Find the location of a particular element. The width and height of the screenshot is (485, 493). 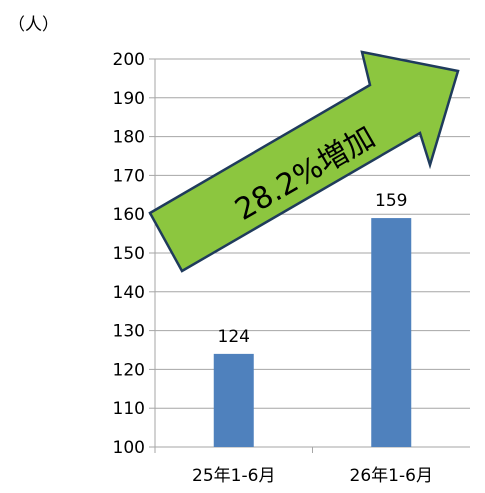

y-tick-label: 140 is located at coordinates (129, 293).